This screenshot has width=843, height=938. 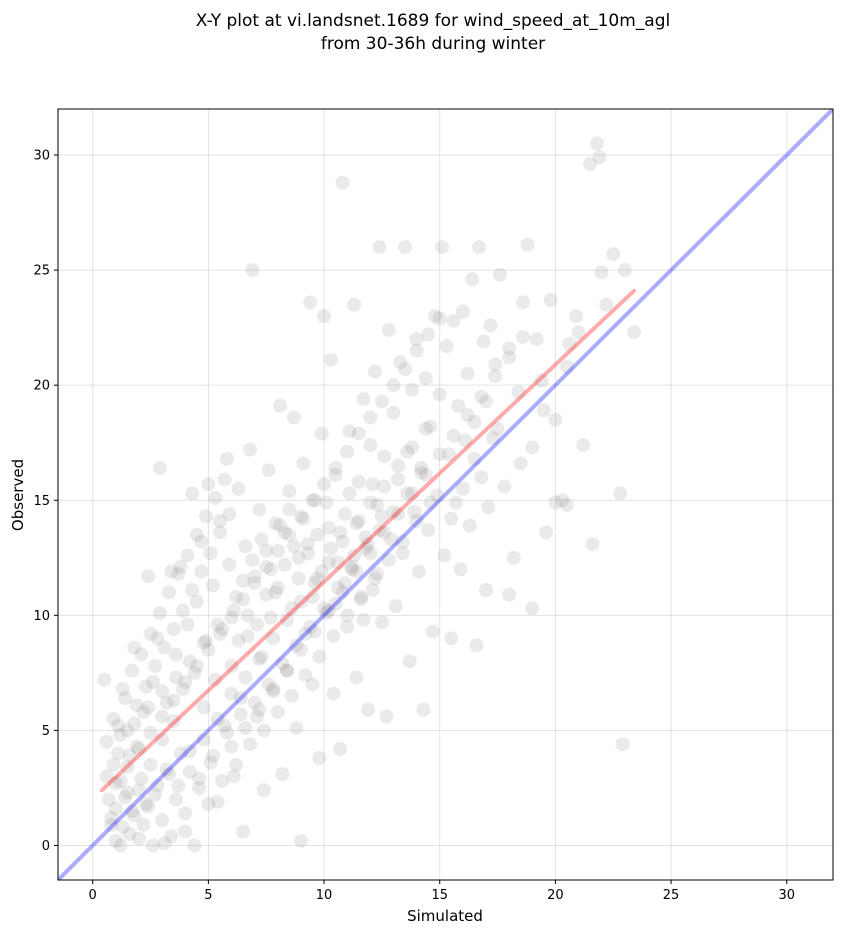 I want to click on x-axis-label: Simulated, so click(x=445, y=916).